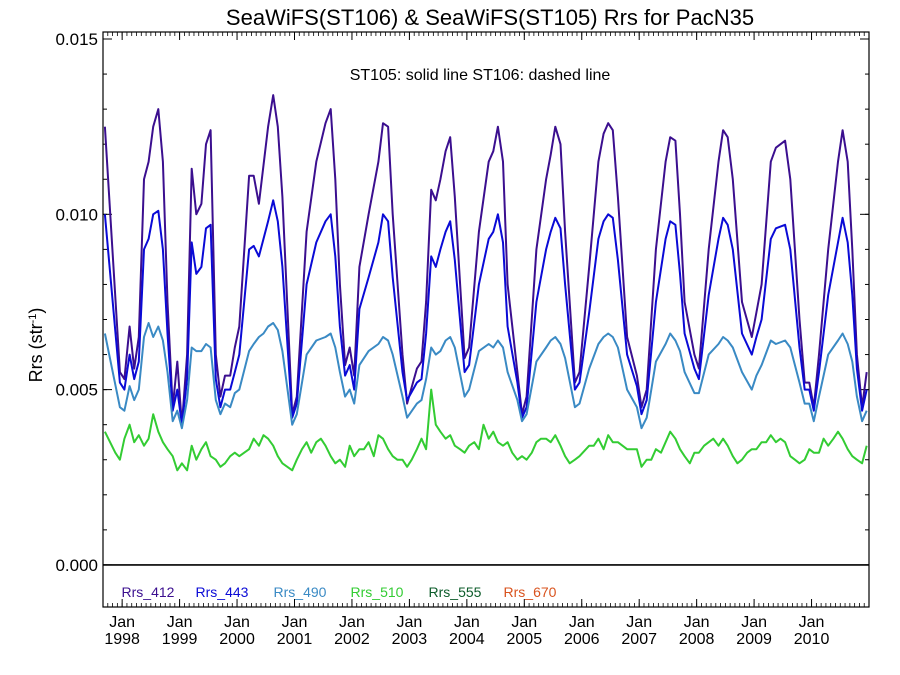  I want to click on y-tick-label: 0.000, so click(76, 565).